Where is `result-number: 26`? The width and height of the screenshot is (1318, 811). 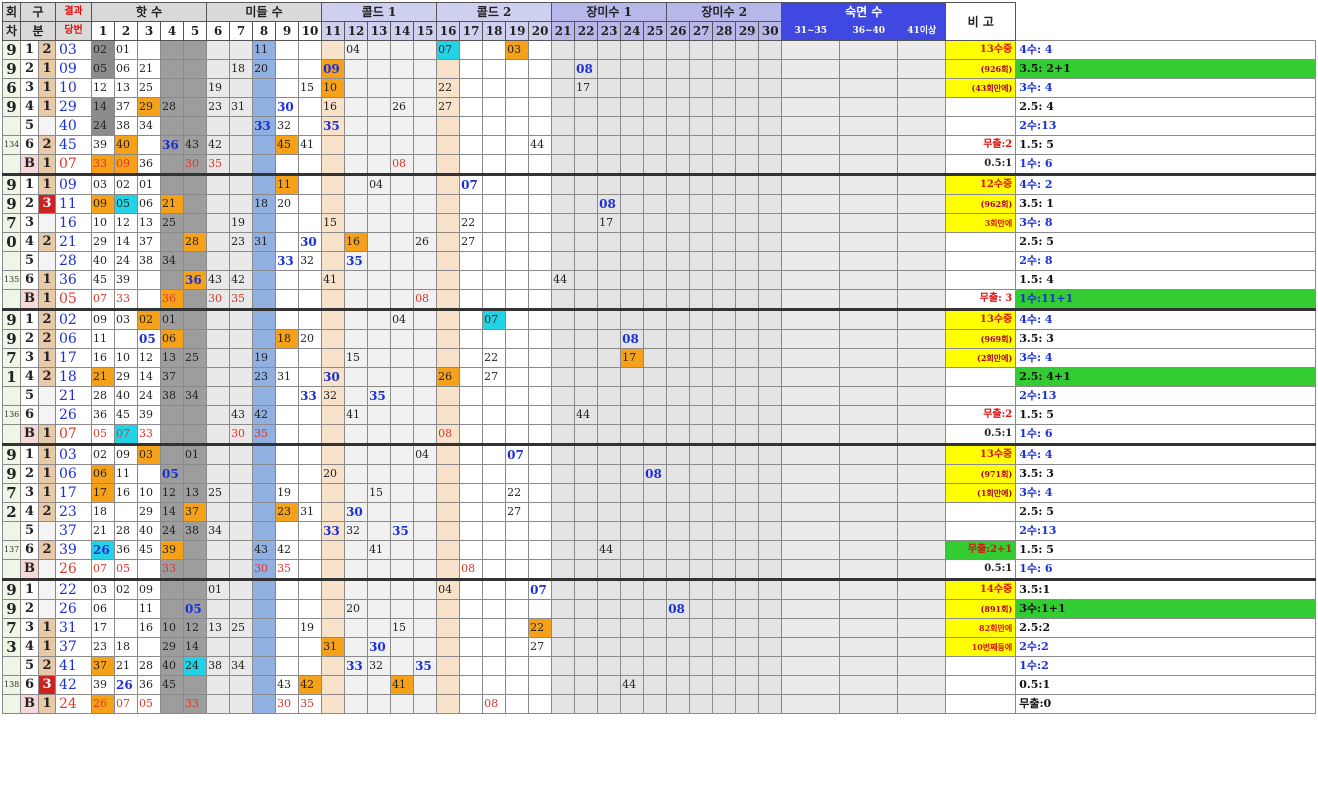
result-number: 26 is located at coordinates (74, 609).